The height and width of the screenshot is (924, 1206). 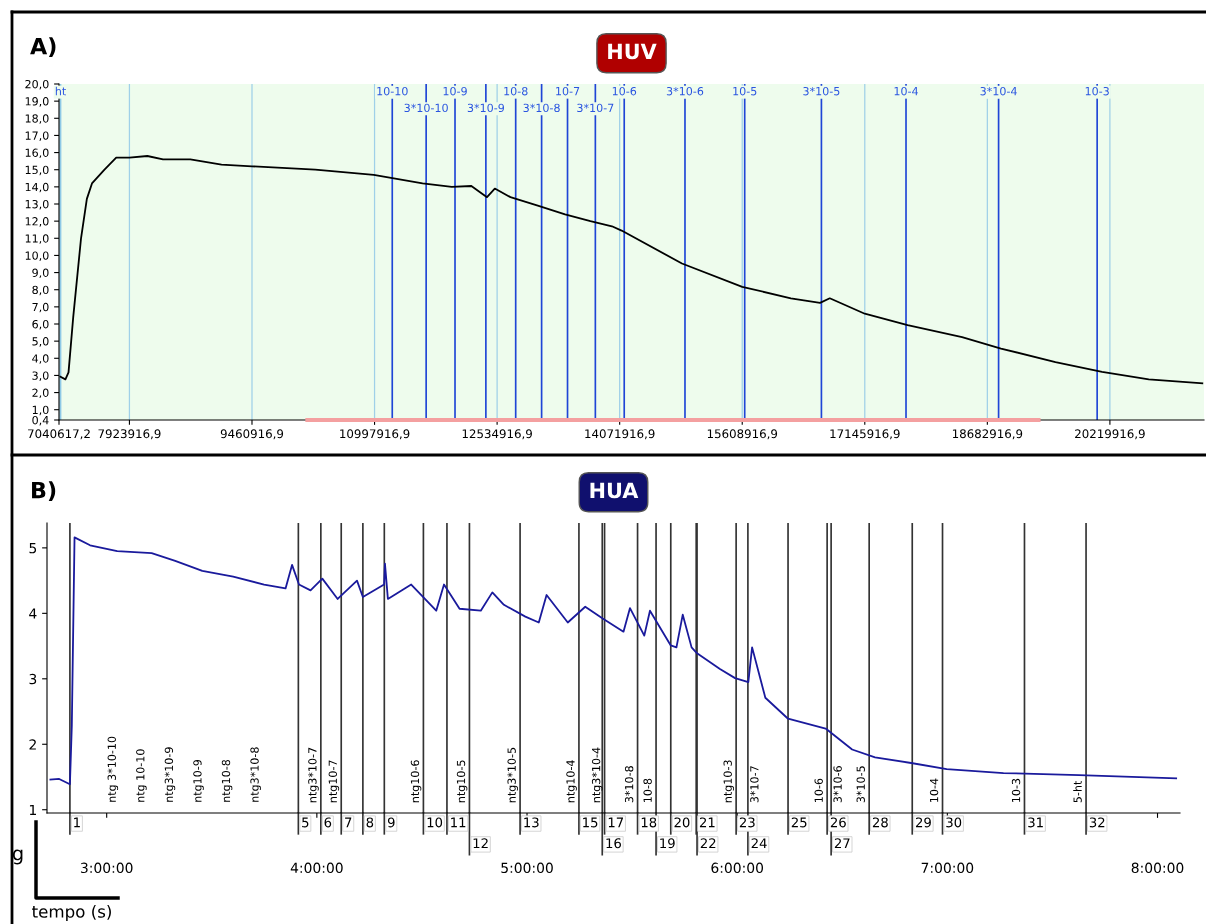 I want to click on annotation: 27, so click(x=842, y=843).